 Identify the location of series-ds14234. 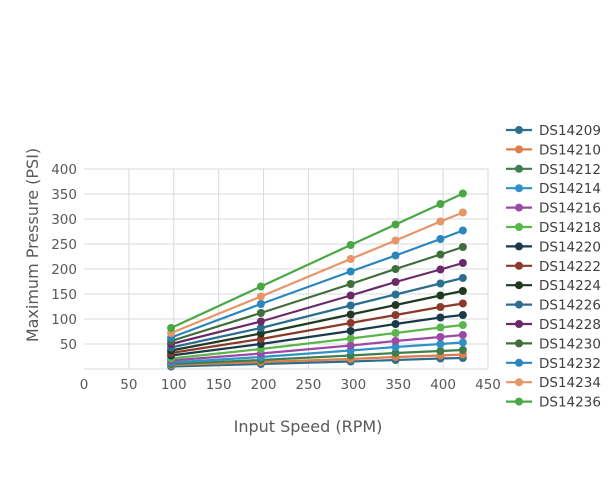
(317, 272).